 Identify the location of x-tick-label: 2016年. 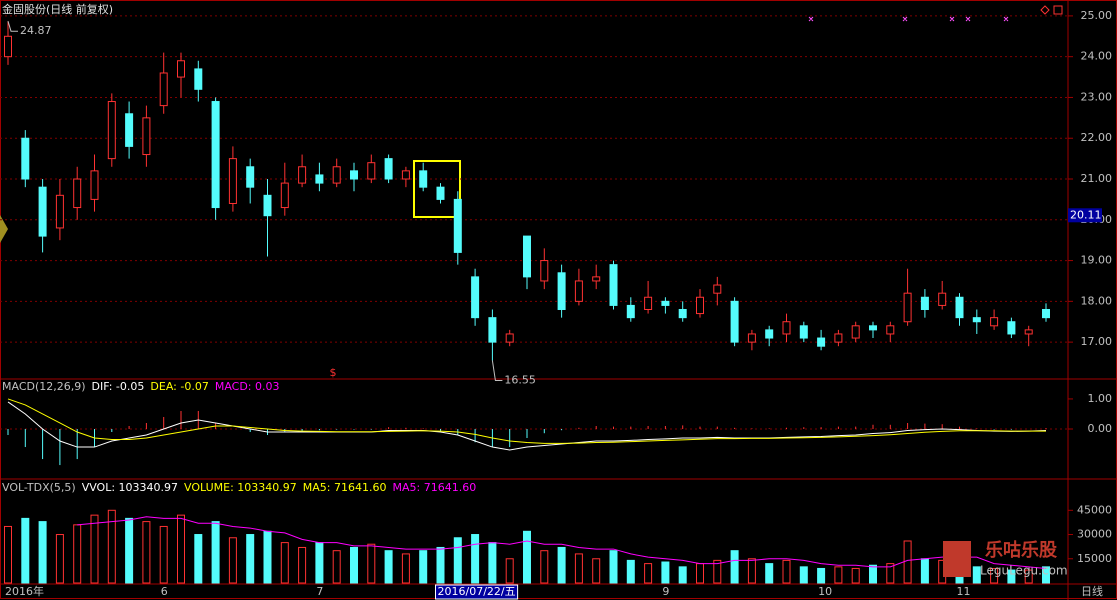
(24, 591).